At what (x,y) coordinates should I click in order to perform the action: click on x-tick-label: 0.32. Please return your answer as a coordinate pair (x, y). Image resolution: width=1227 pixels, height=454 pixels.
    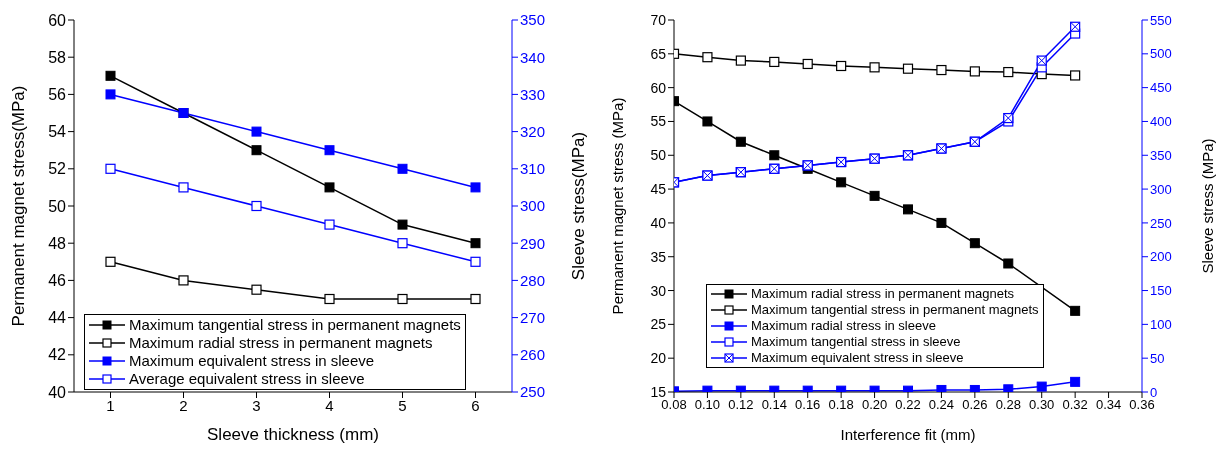
    Looking at the image, I should click on (1075, 405).